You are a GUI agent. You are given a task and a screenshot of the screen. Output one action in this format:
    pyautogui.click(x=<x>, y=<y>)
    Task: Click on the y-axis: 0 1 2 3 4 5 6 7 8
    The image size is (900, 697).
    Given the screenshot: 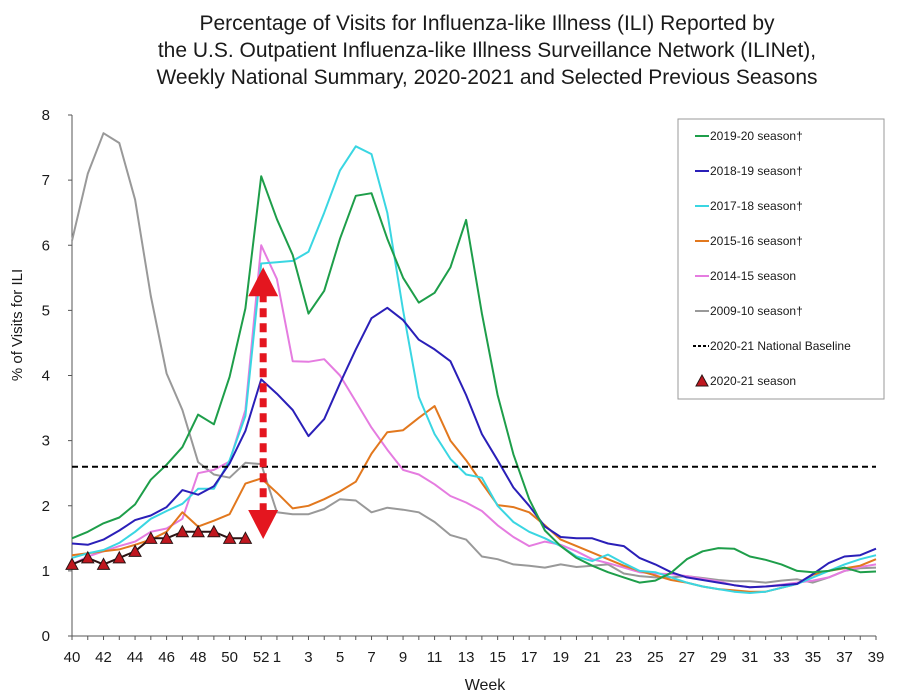 What is the action you would take?
    pyautogui.click(x=57, y=376)
    